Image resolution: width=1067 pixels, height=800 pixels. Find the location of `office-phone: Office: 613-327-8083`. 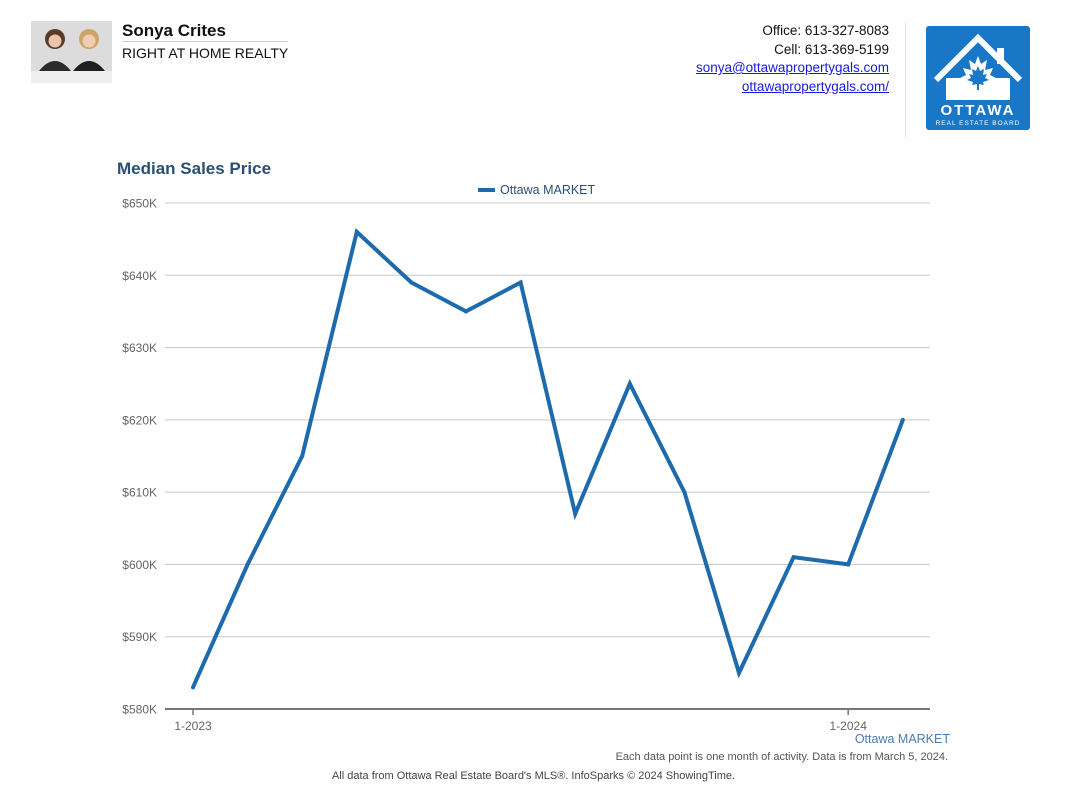

office-phone: Office: 613-327-8083 is located at coordinates (825, 30).